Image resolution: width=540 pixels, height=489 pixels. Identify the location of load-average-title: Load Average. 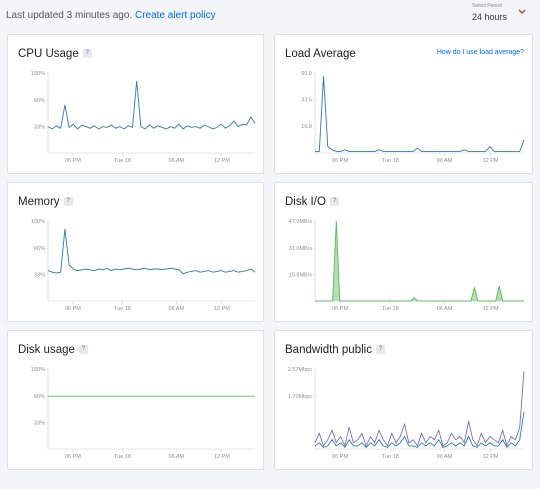
(320, 54).